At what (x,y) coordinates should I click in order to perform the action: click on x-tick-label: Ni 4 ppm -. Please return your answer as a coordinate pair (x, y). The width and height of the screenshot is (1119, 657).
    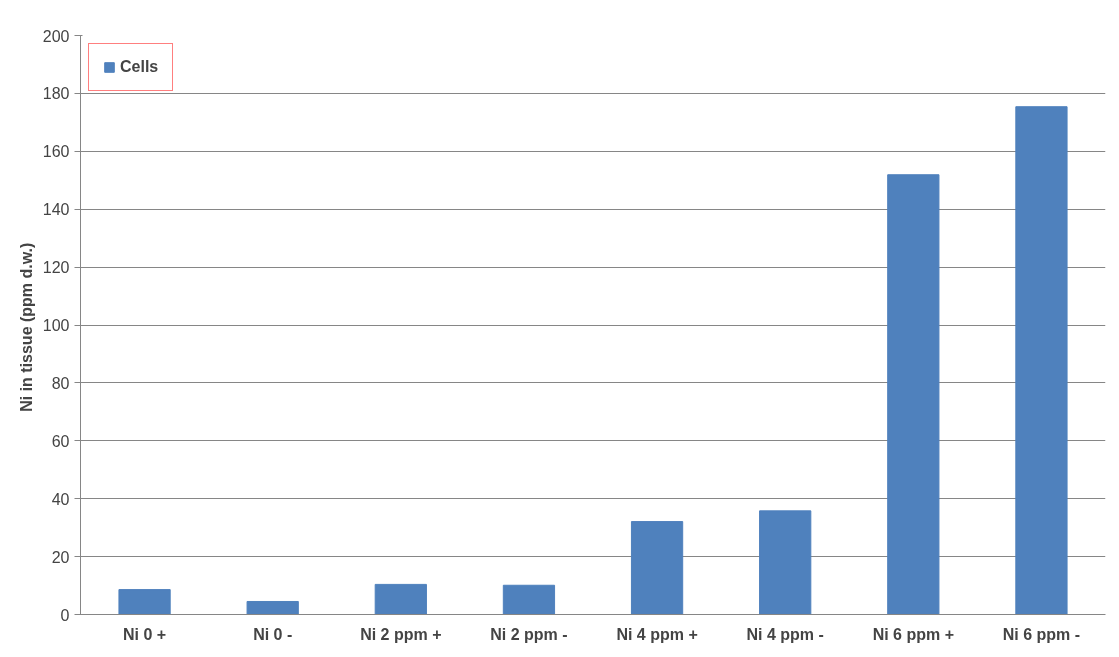
    Looking at the image, I should click on (785, 634).